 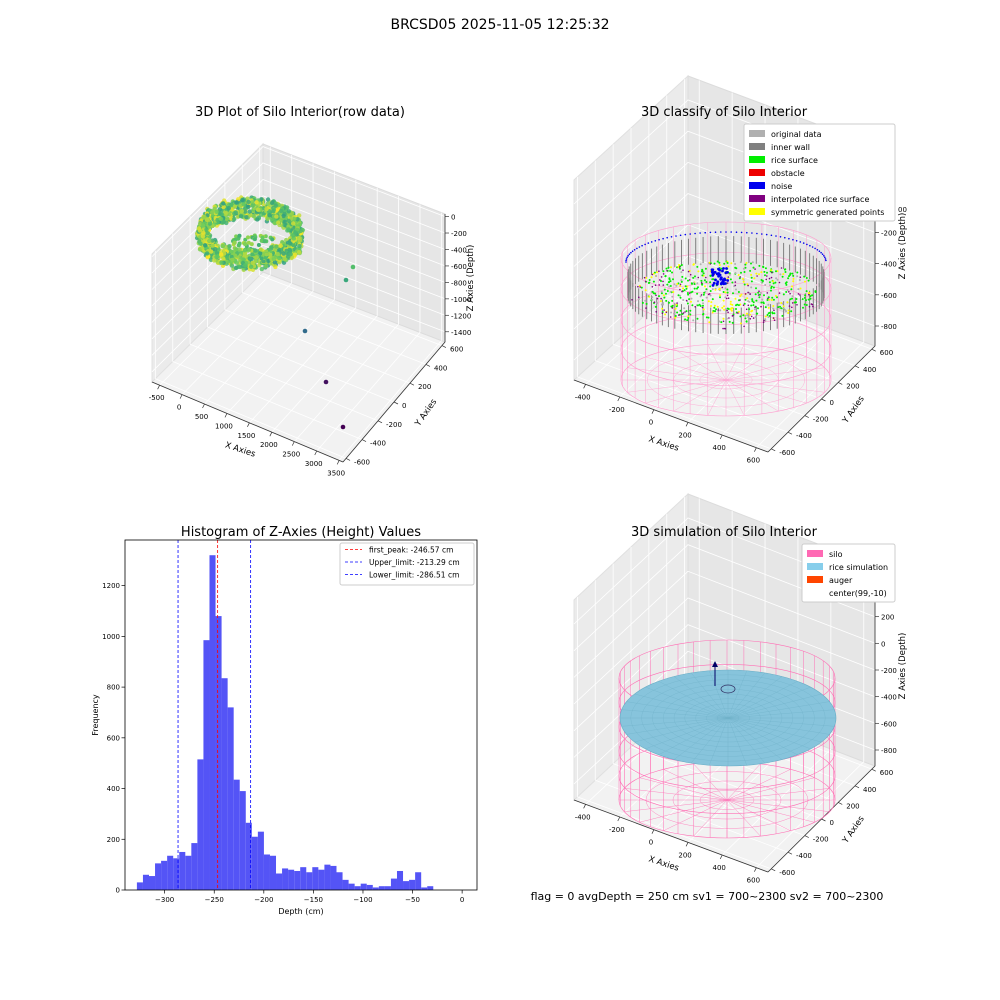 What do you see at coordinates (300, 911) in the screenshot?
I see `x-axis-label: Depth (cm)` at bounding box center [300, 911].